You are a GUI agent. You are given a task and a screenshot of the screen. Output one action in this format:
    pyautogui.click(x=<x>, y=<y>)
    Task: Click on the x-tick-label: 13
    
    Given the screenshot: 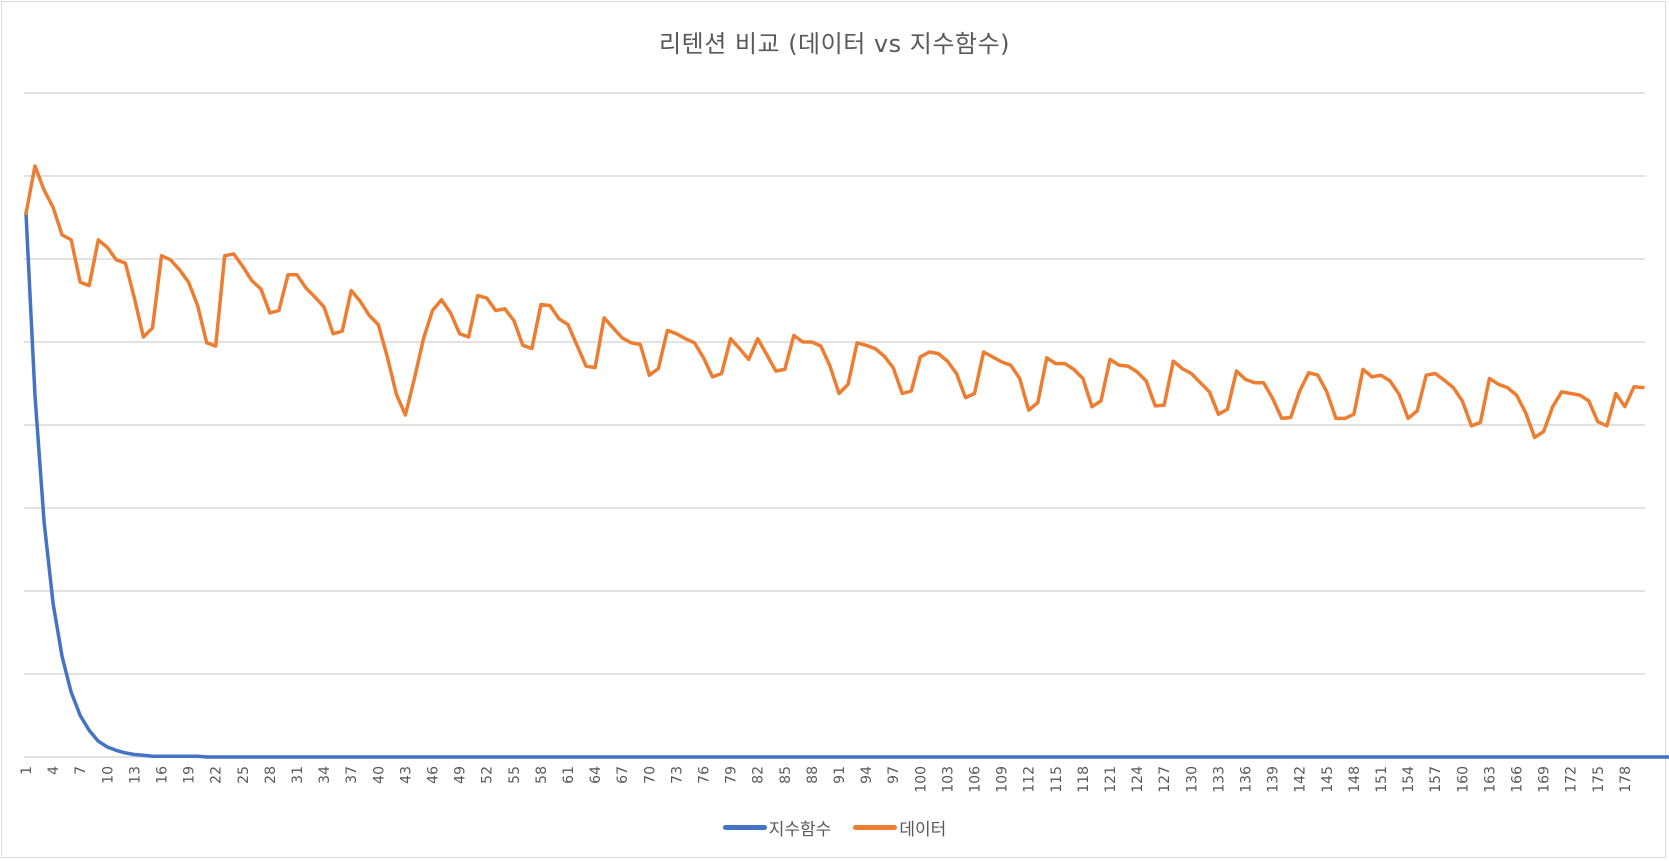 What is the action you would take?
    pyautogui.click(x=135, y=775)
    